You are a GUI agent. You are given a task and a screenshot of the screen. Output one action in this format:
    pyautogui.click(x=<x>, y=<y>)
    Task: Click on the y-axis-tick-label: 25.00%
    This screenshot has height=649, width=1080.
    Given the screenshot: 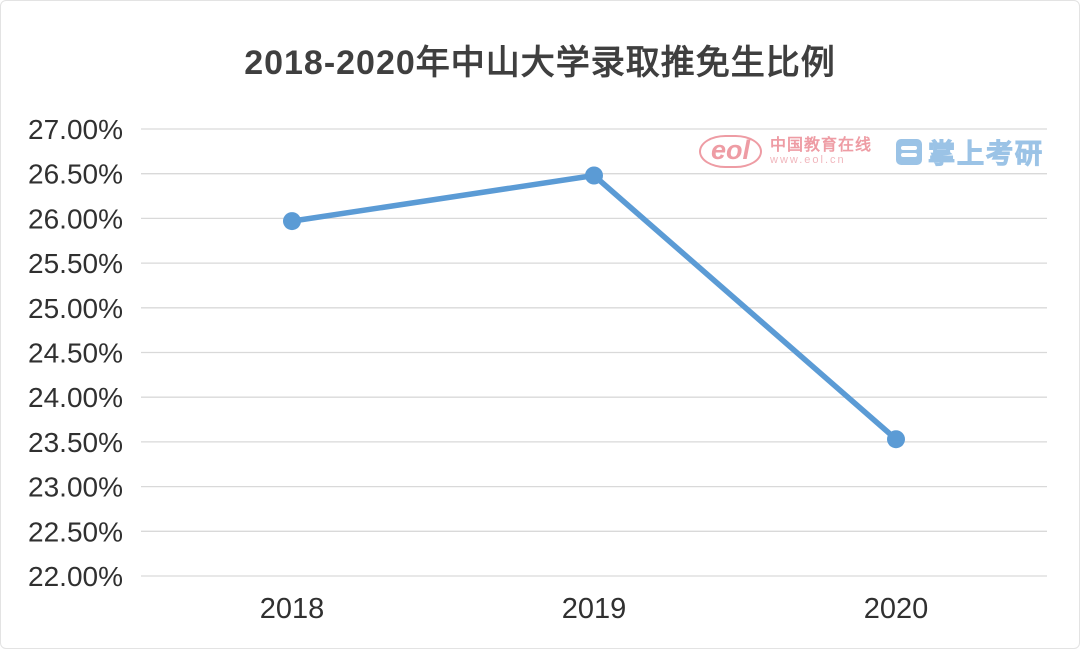 What is the action you would take?
    pyautogui.click(x=75, y=308)
    